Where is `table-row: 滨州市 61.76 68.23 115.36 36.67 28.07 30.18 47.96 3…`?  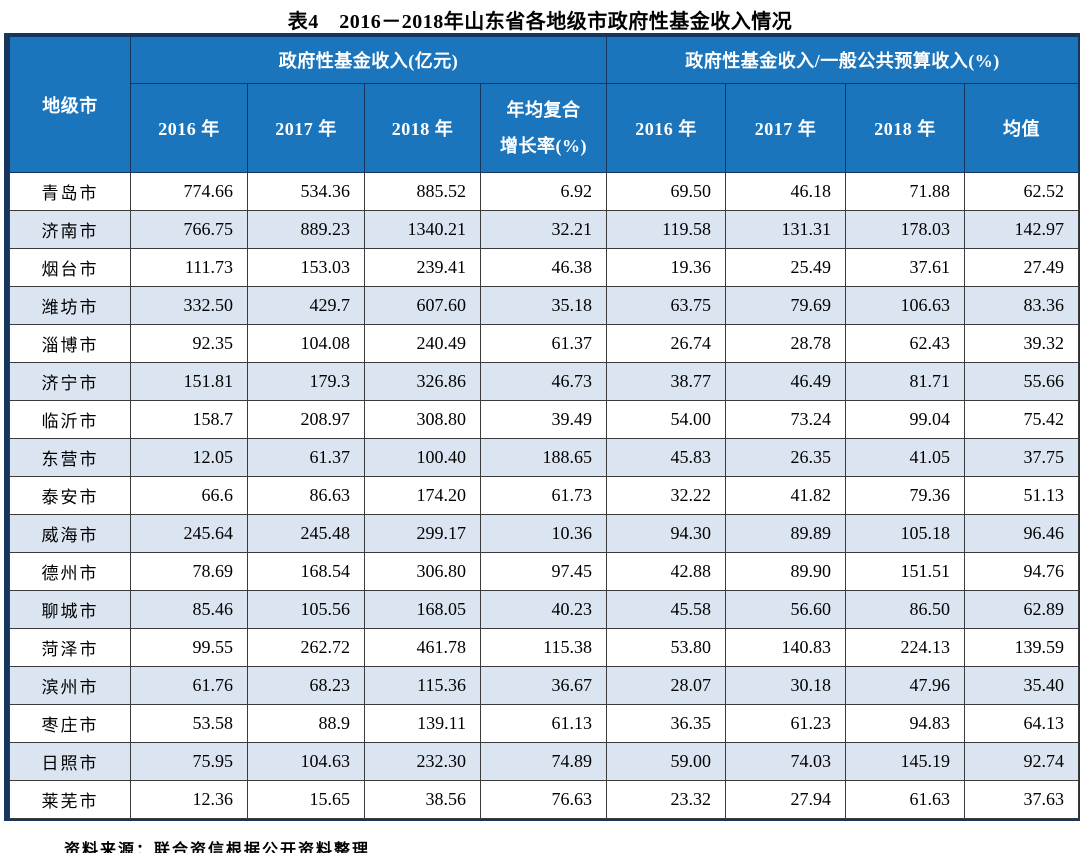 table-row: 滨州市 61.76 68.23 115.36 36.67 28.07 30.18 47.96 3… is located at coordinates (544, 685).